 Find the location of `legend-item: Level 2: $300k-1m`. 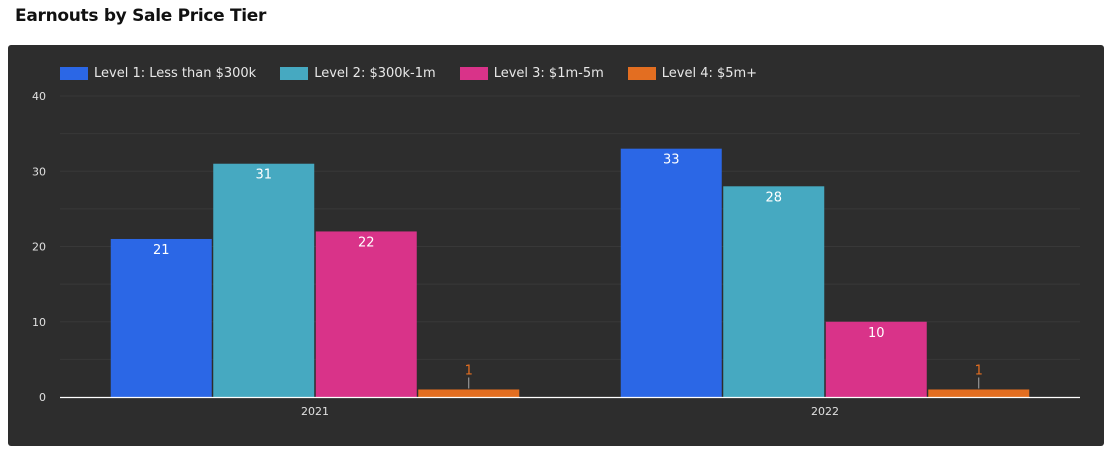

legend-item: Level 2: $300k-1m is located at coordinates (358, 73).